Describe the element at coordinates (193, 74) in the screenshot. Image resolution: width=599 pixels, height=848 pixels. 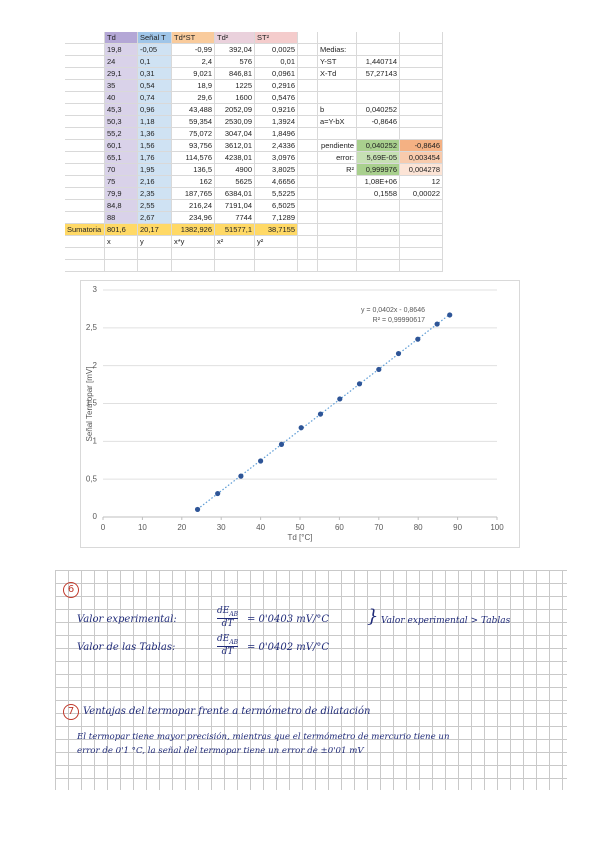
I see `table-cell: 9,021` at that location.